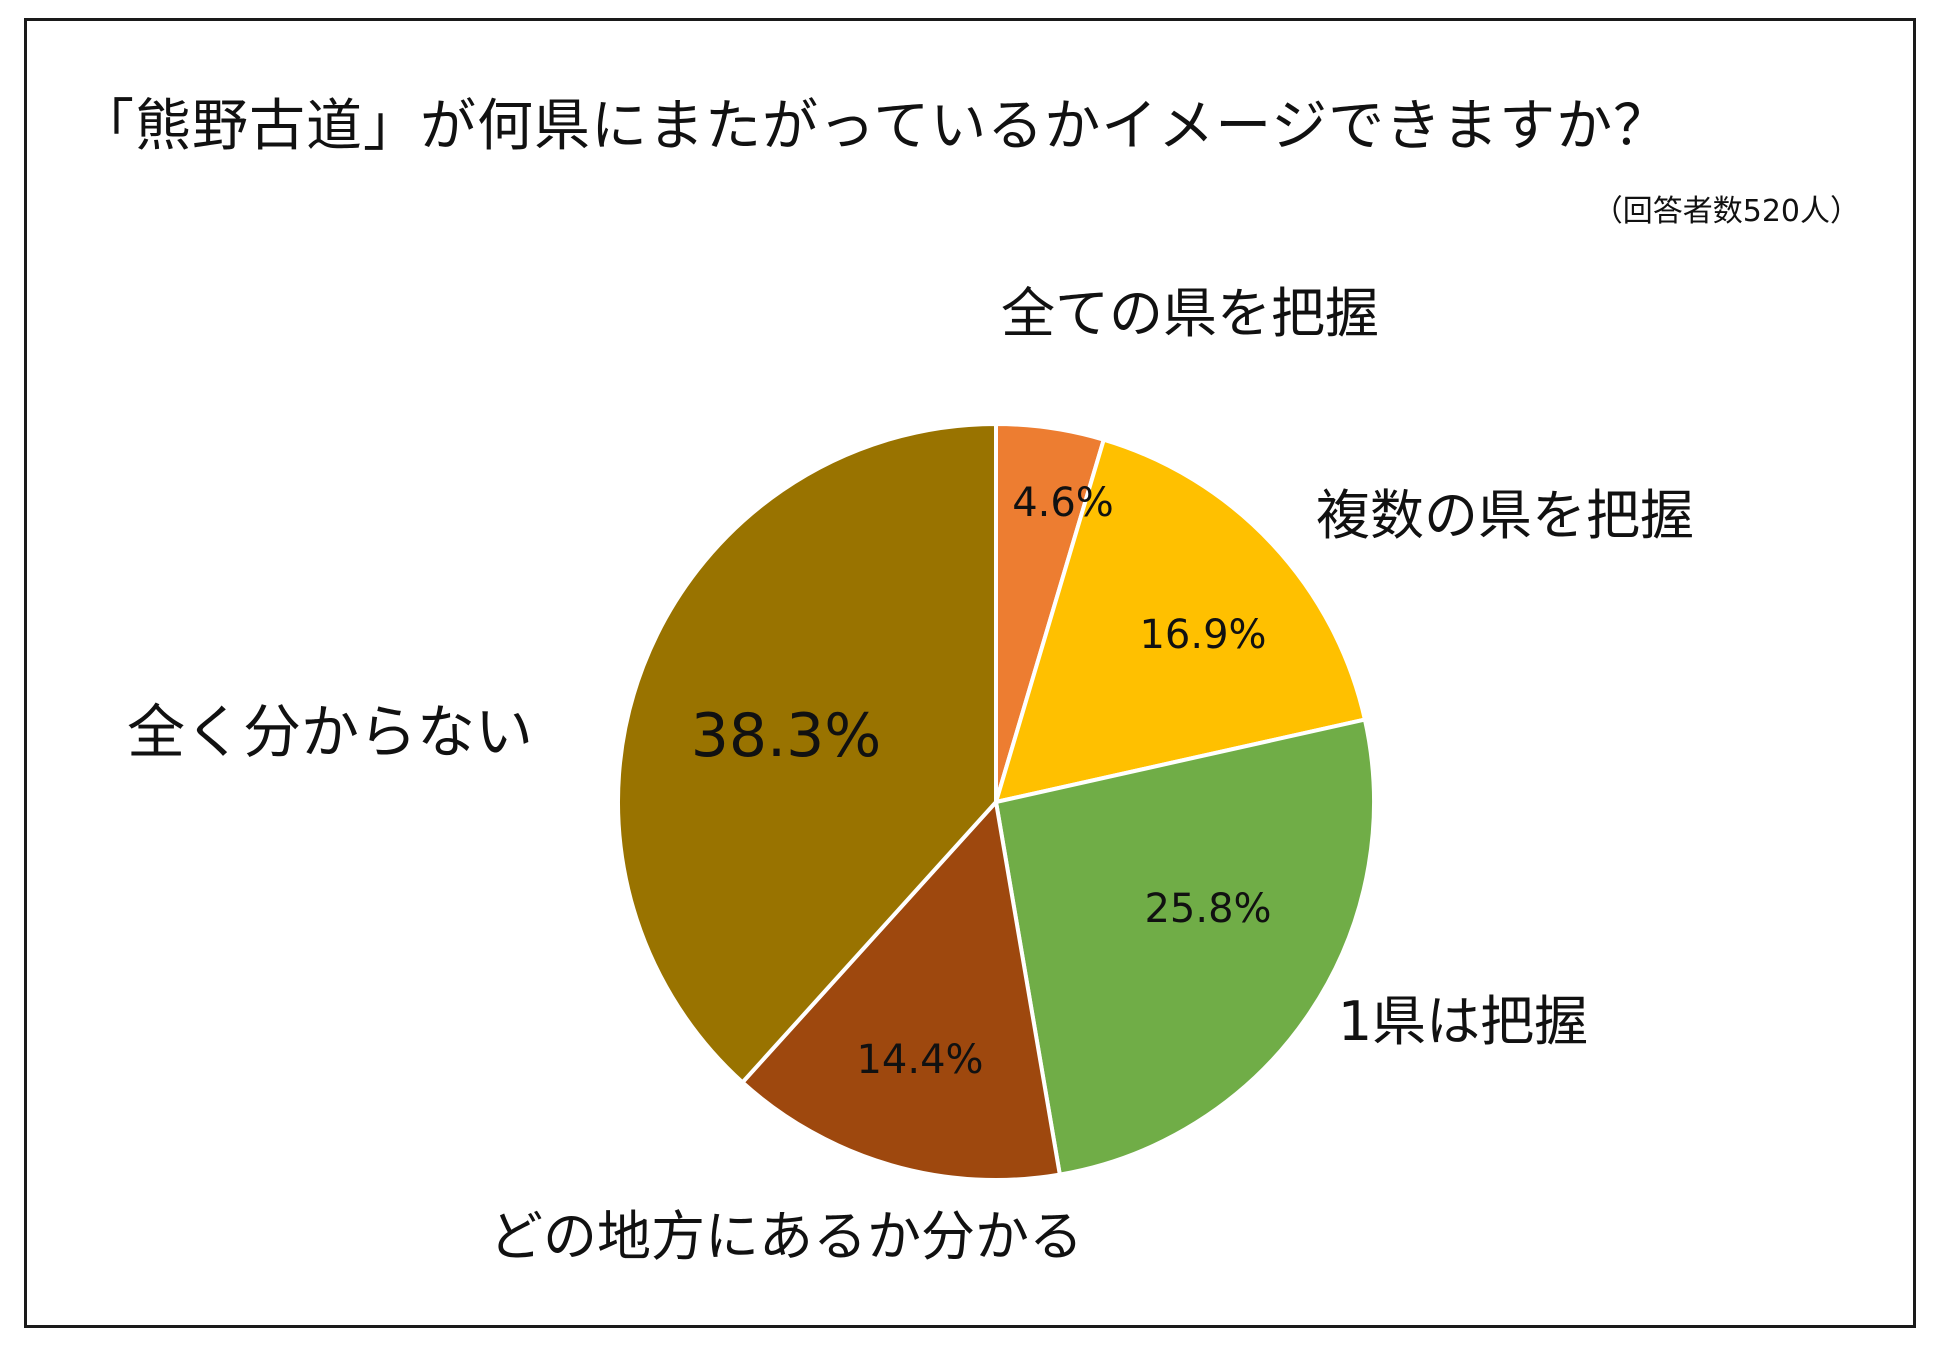 The width and height of the screenshot is (1940, 1350). I want to click on value-label-slice-4: 14.4%, so click(919, 1060).